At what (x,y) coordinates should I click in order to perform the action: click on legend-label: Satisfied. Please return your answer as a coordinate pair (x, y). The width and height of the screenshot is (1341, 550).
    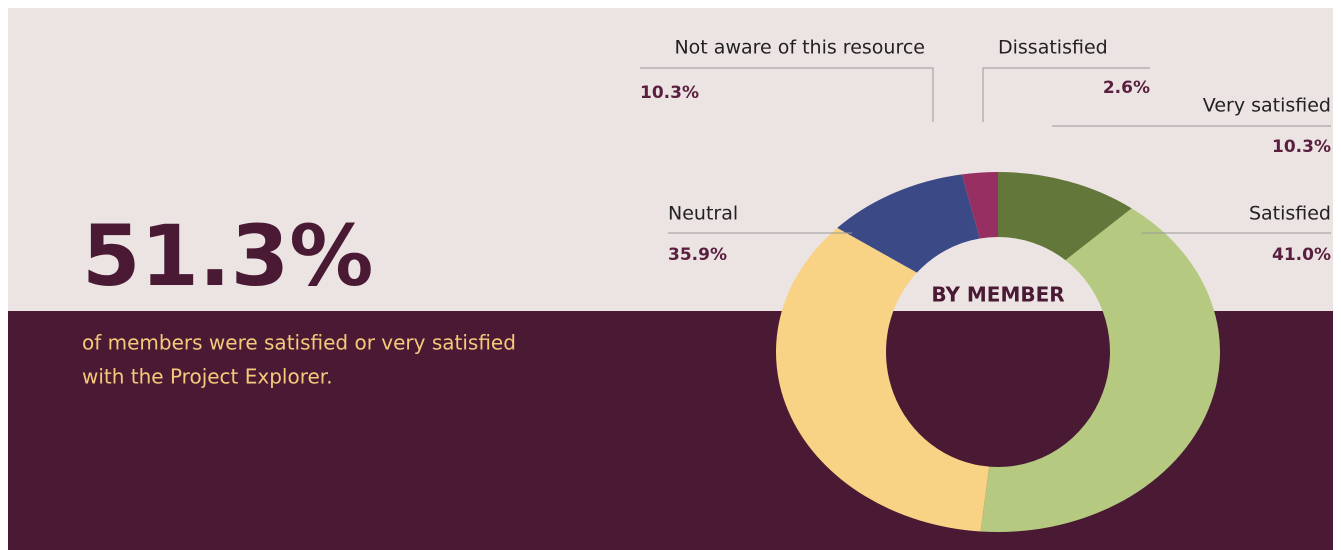
    Looking at the image, I should click on (1290, 214).